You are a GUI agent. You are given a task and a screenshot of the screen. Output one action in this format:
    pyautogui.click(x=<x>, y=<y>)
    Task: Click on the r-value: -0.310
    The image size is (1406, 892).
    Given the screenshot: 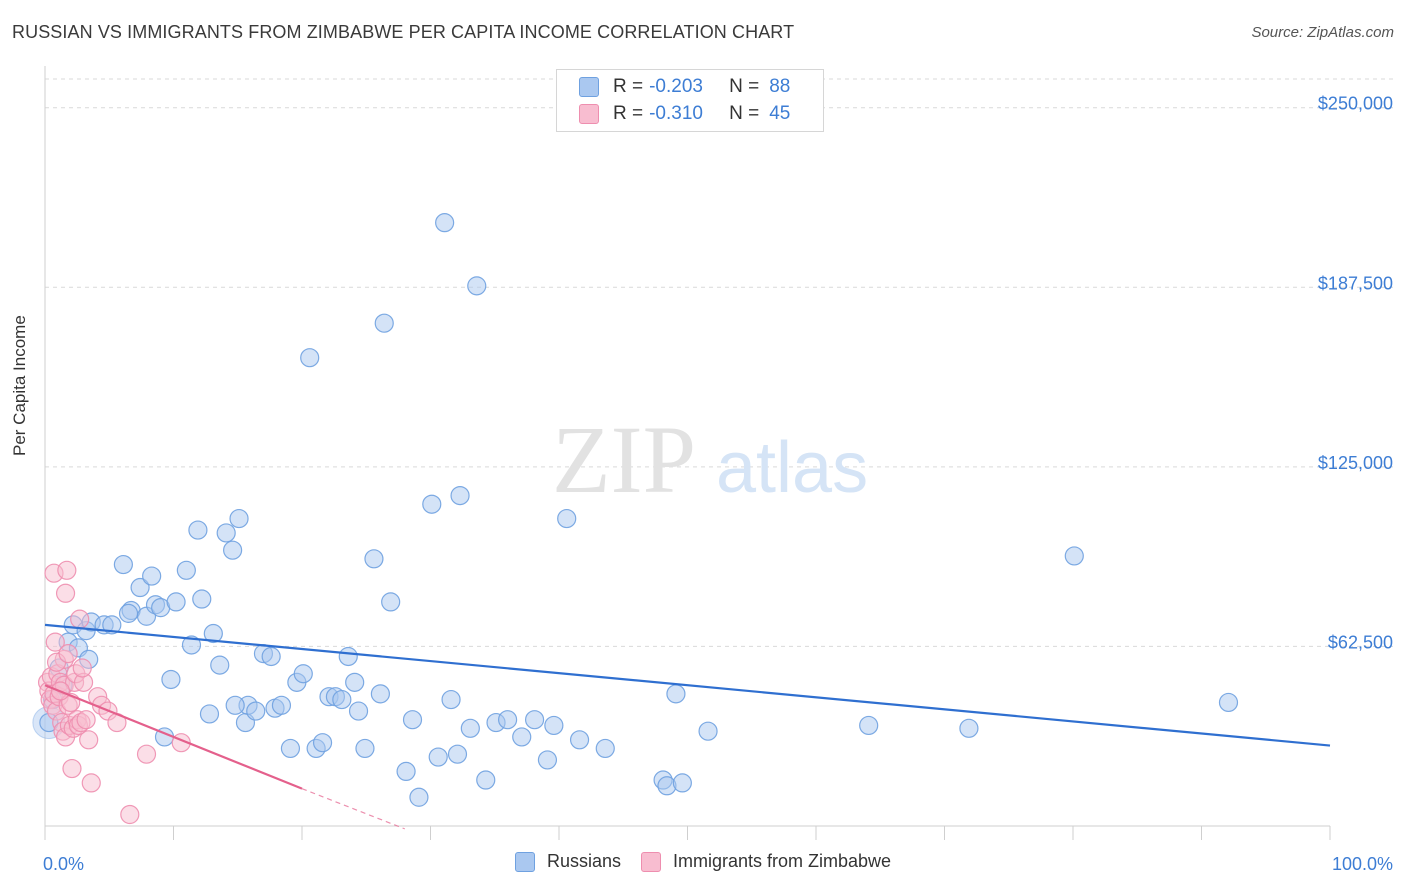 What is the action you would take?
    pyautogui.click(x=676, y=113)
    